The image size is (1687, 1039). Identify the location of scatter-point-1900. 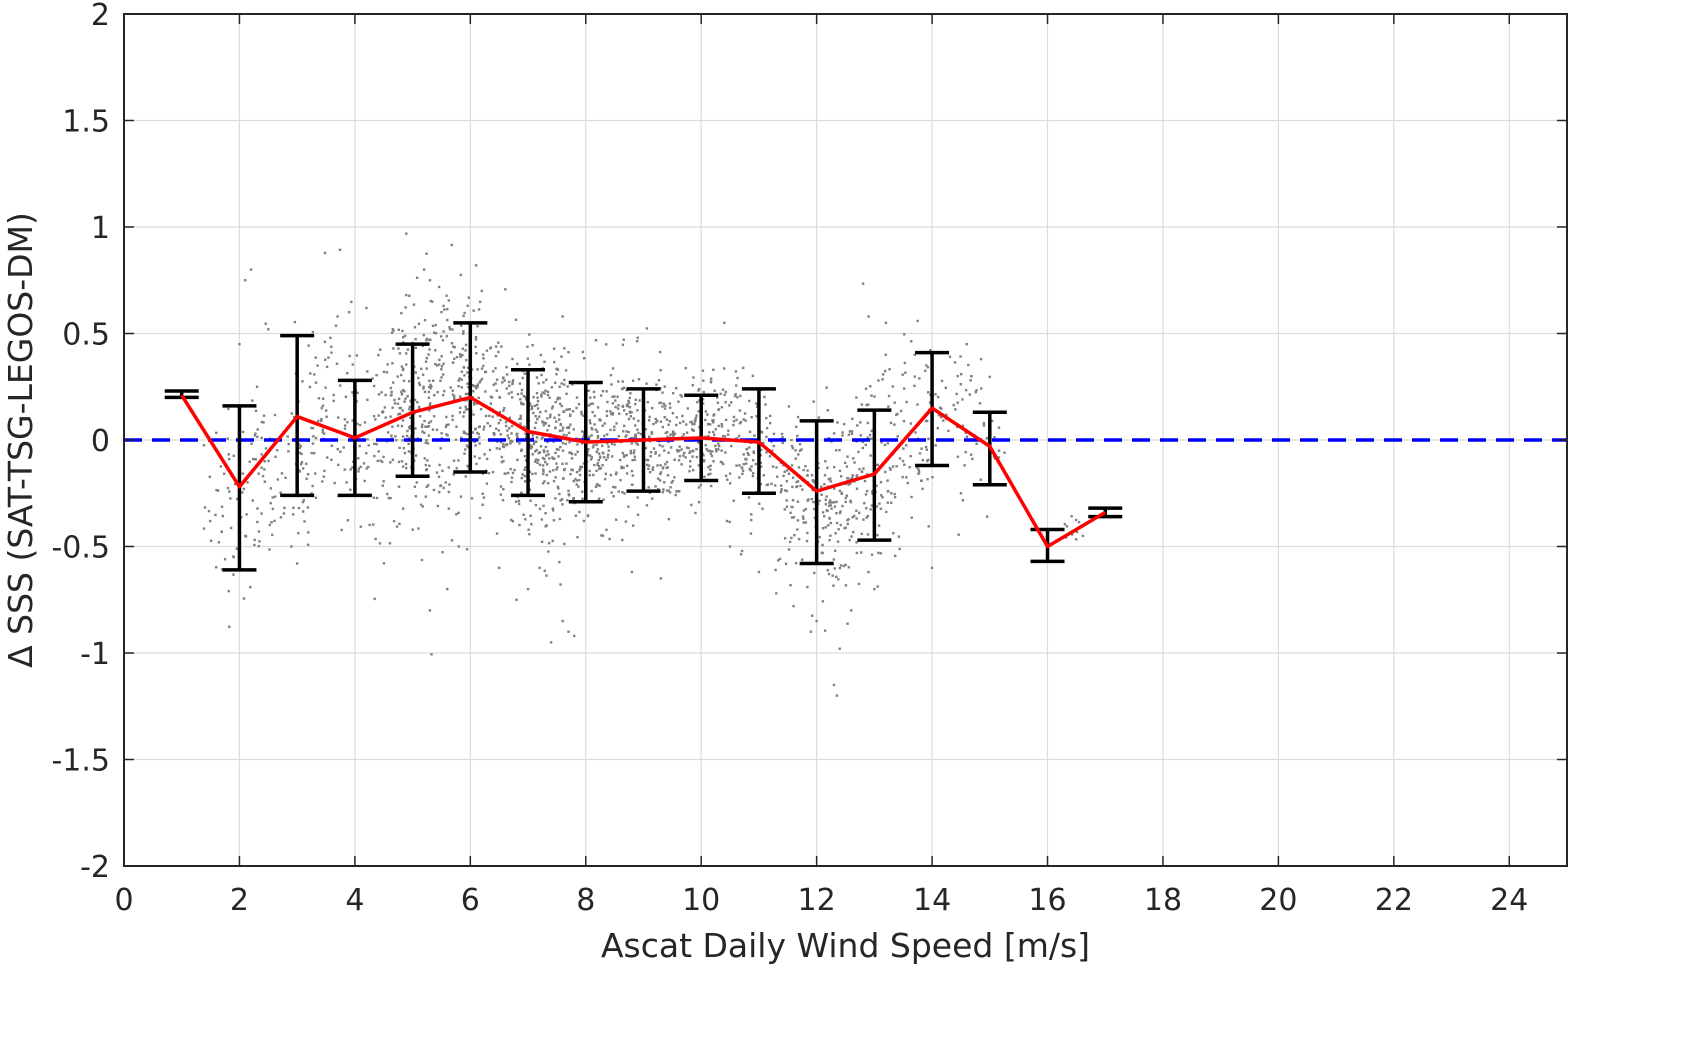
(828, 525).